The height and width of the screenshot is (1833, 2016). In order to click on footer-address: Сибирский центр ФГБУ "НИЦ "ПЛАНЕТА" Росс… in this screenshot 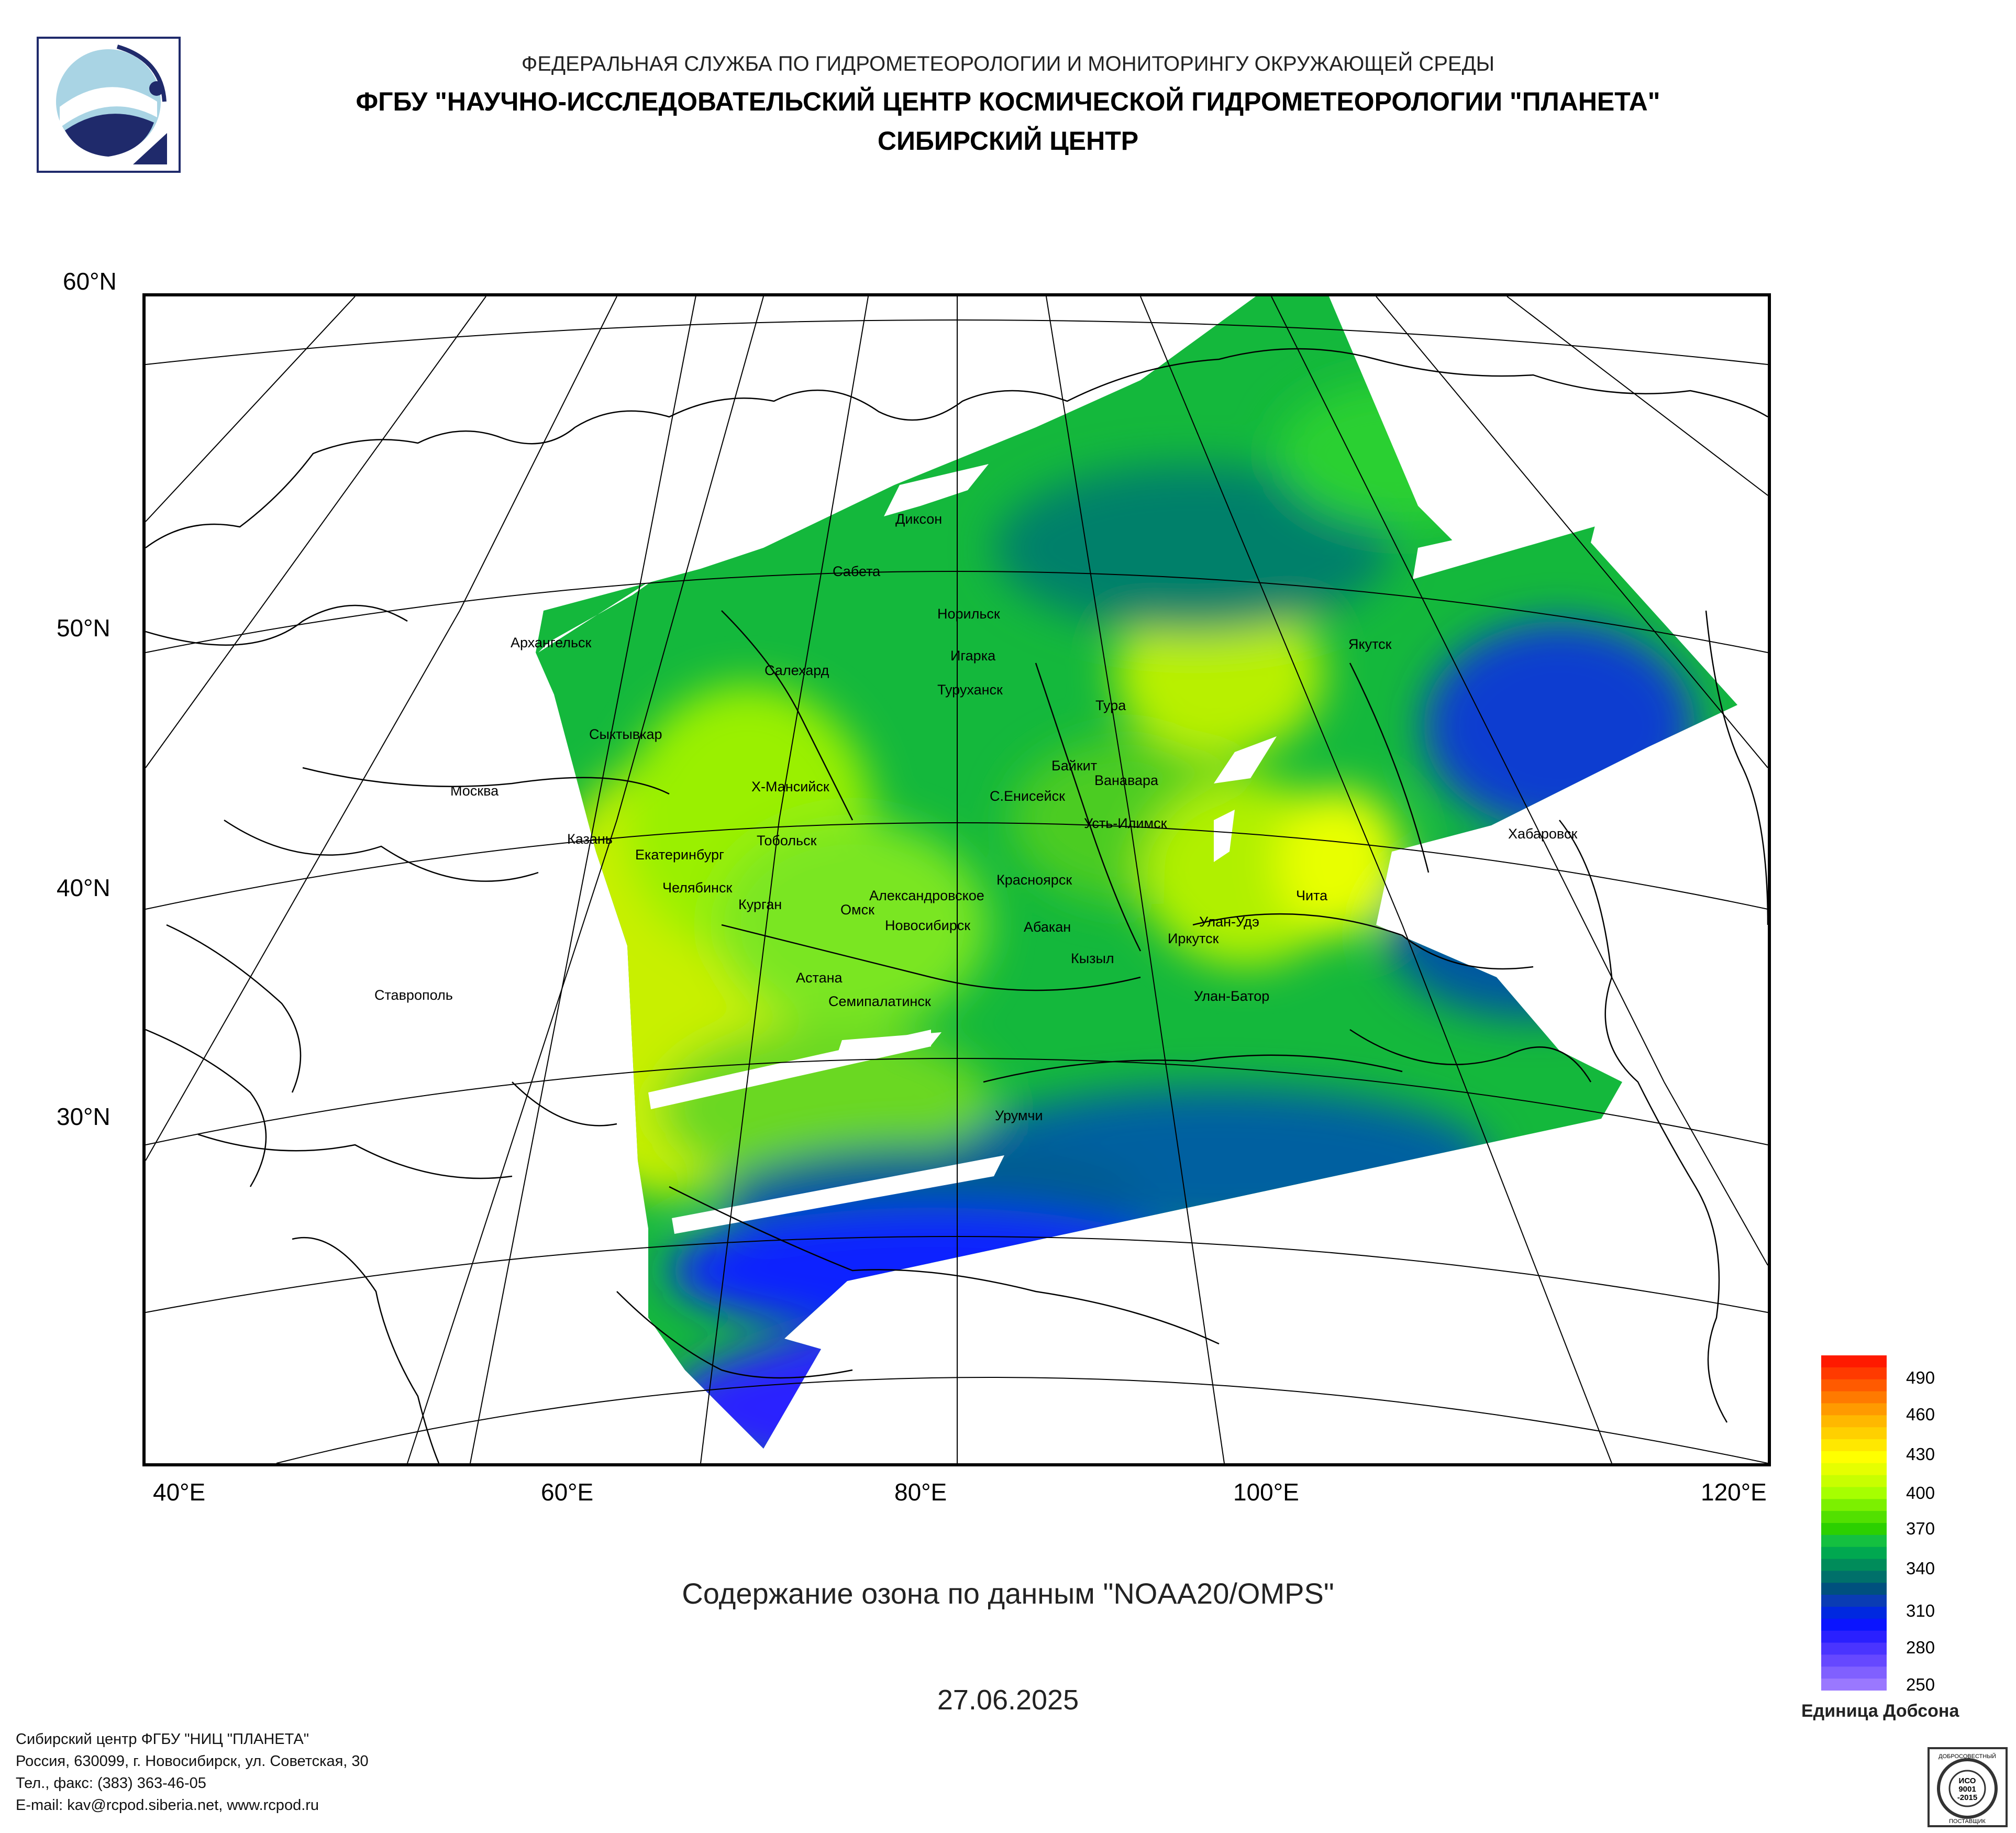, I will do `click(192, 1772)`.